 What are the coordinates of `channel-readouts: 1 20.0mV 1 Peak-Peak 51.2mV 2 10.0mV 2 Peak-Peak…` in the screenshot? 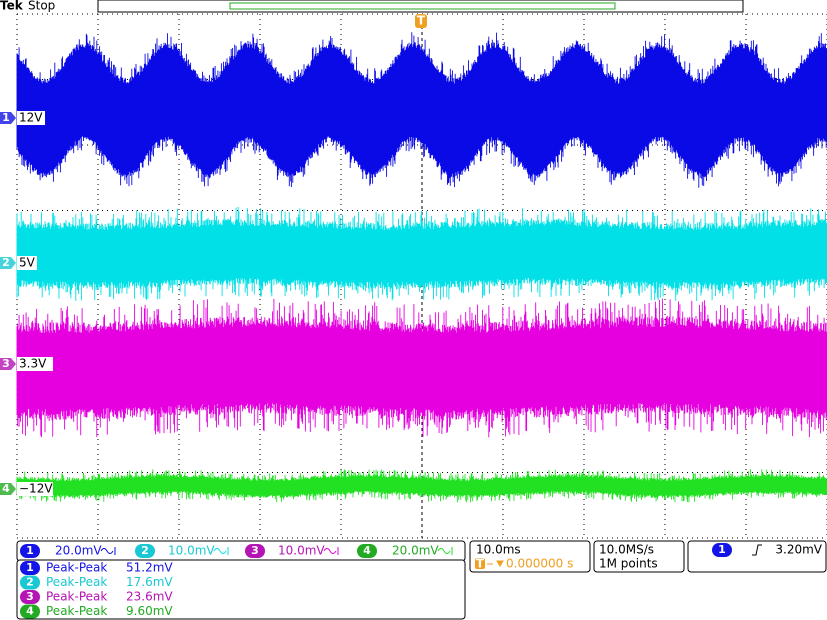 It's located at (236, 581).